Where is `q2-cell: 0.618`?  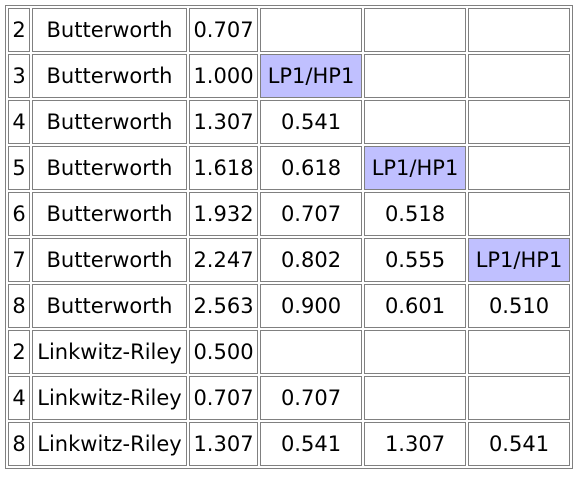 q2-cell: 0.618 is located at coordinates (311, 168).